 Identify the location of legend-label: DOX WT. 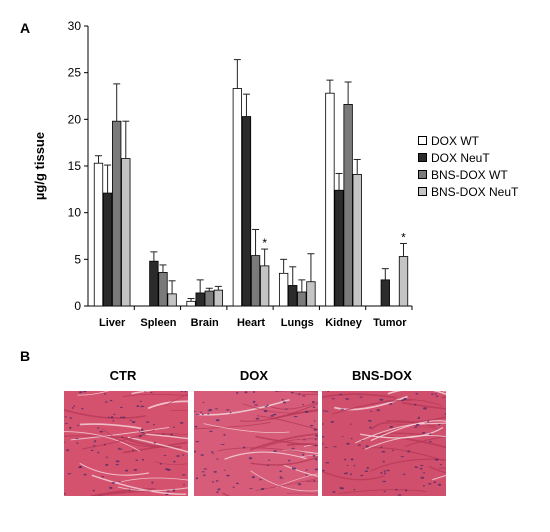
(455, 140).